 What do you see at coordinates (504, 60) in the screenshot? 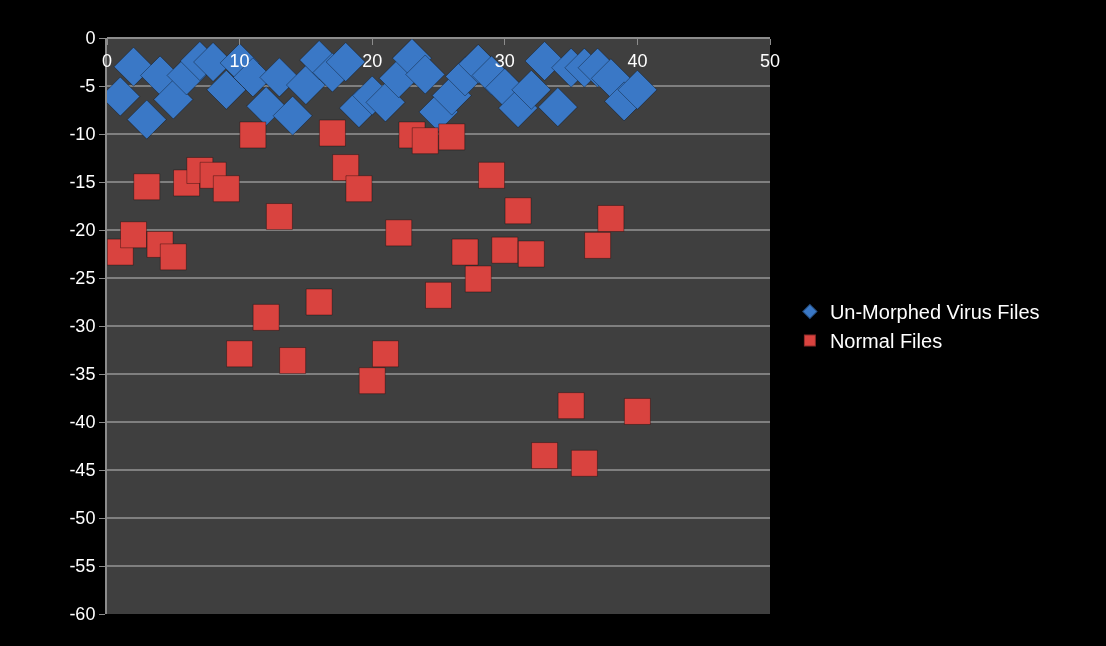
I see `x-tick-label: 30` at bounding box center [504, 60].